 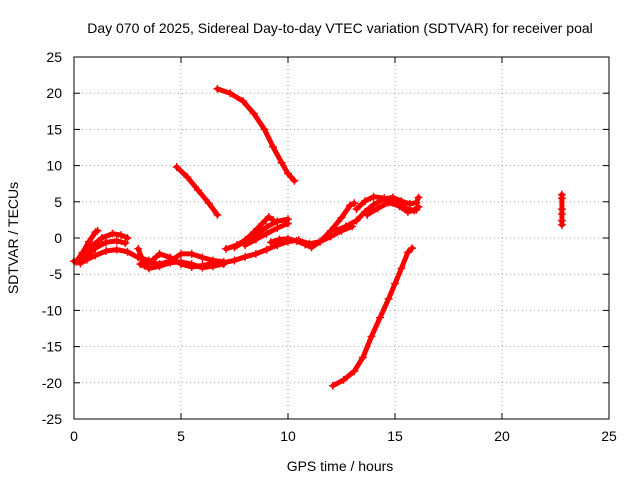 I want to click on series-line, so click(x=255, y=135).